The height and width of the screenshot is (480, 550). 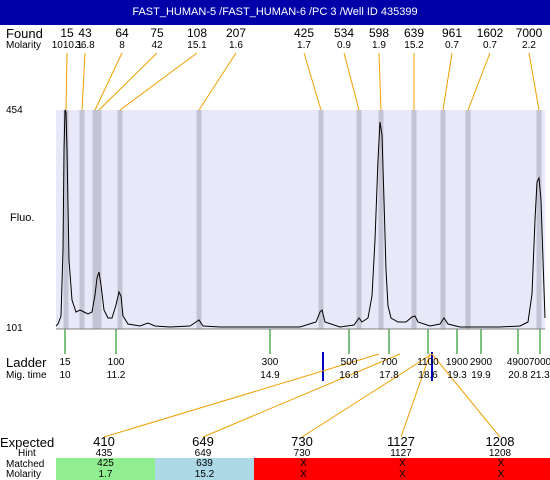 I want to click on found-peak-size: 639, so click(x=414, y=33).